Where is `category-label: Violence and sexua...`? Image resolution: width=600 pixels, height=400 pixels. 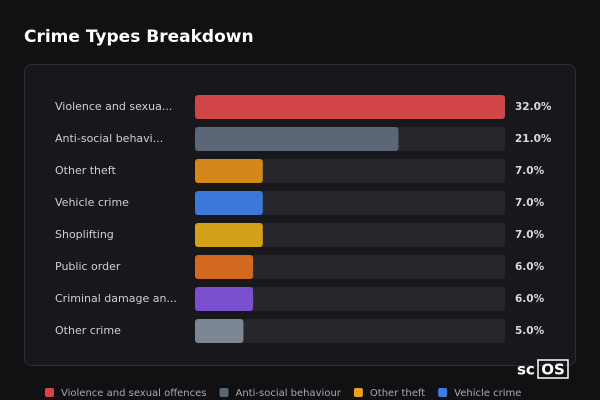
category-label: Violence and sexua... is located at coordinates (113, 106).